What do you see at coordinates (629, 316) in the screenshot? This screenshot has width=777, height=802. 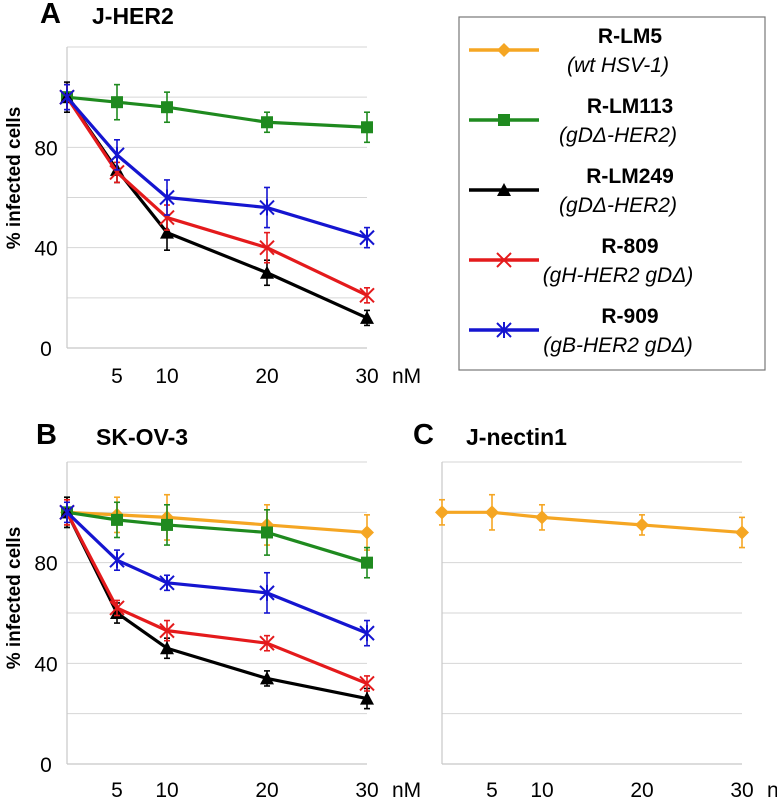 I see `legend-name: R-909` at bounding box center [629, 316].